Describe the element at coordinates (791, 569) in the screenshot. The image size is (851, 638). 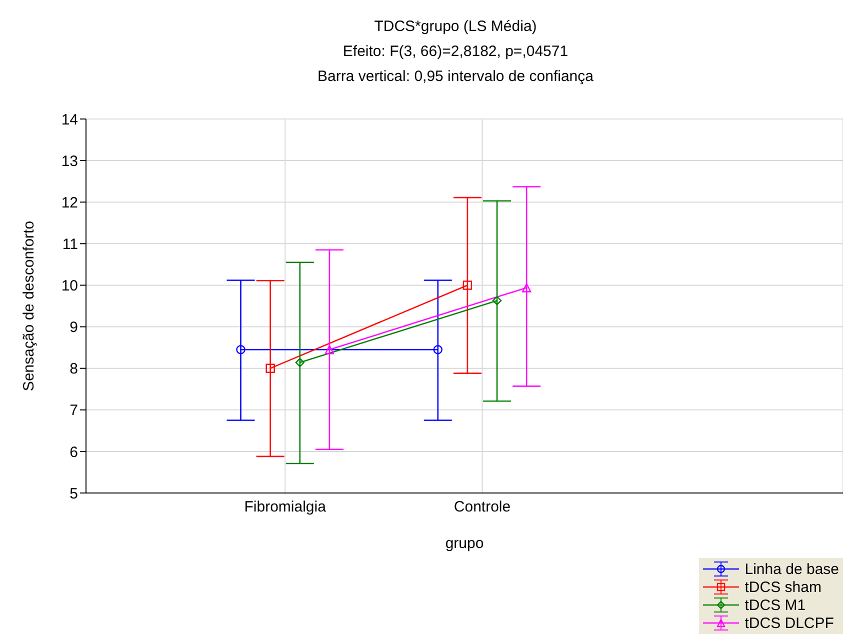
I see `legend-label: Linha de base` at that location.